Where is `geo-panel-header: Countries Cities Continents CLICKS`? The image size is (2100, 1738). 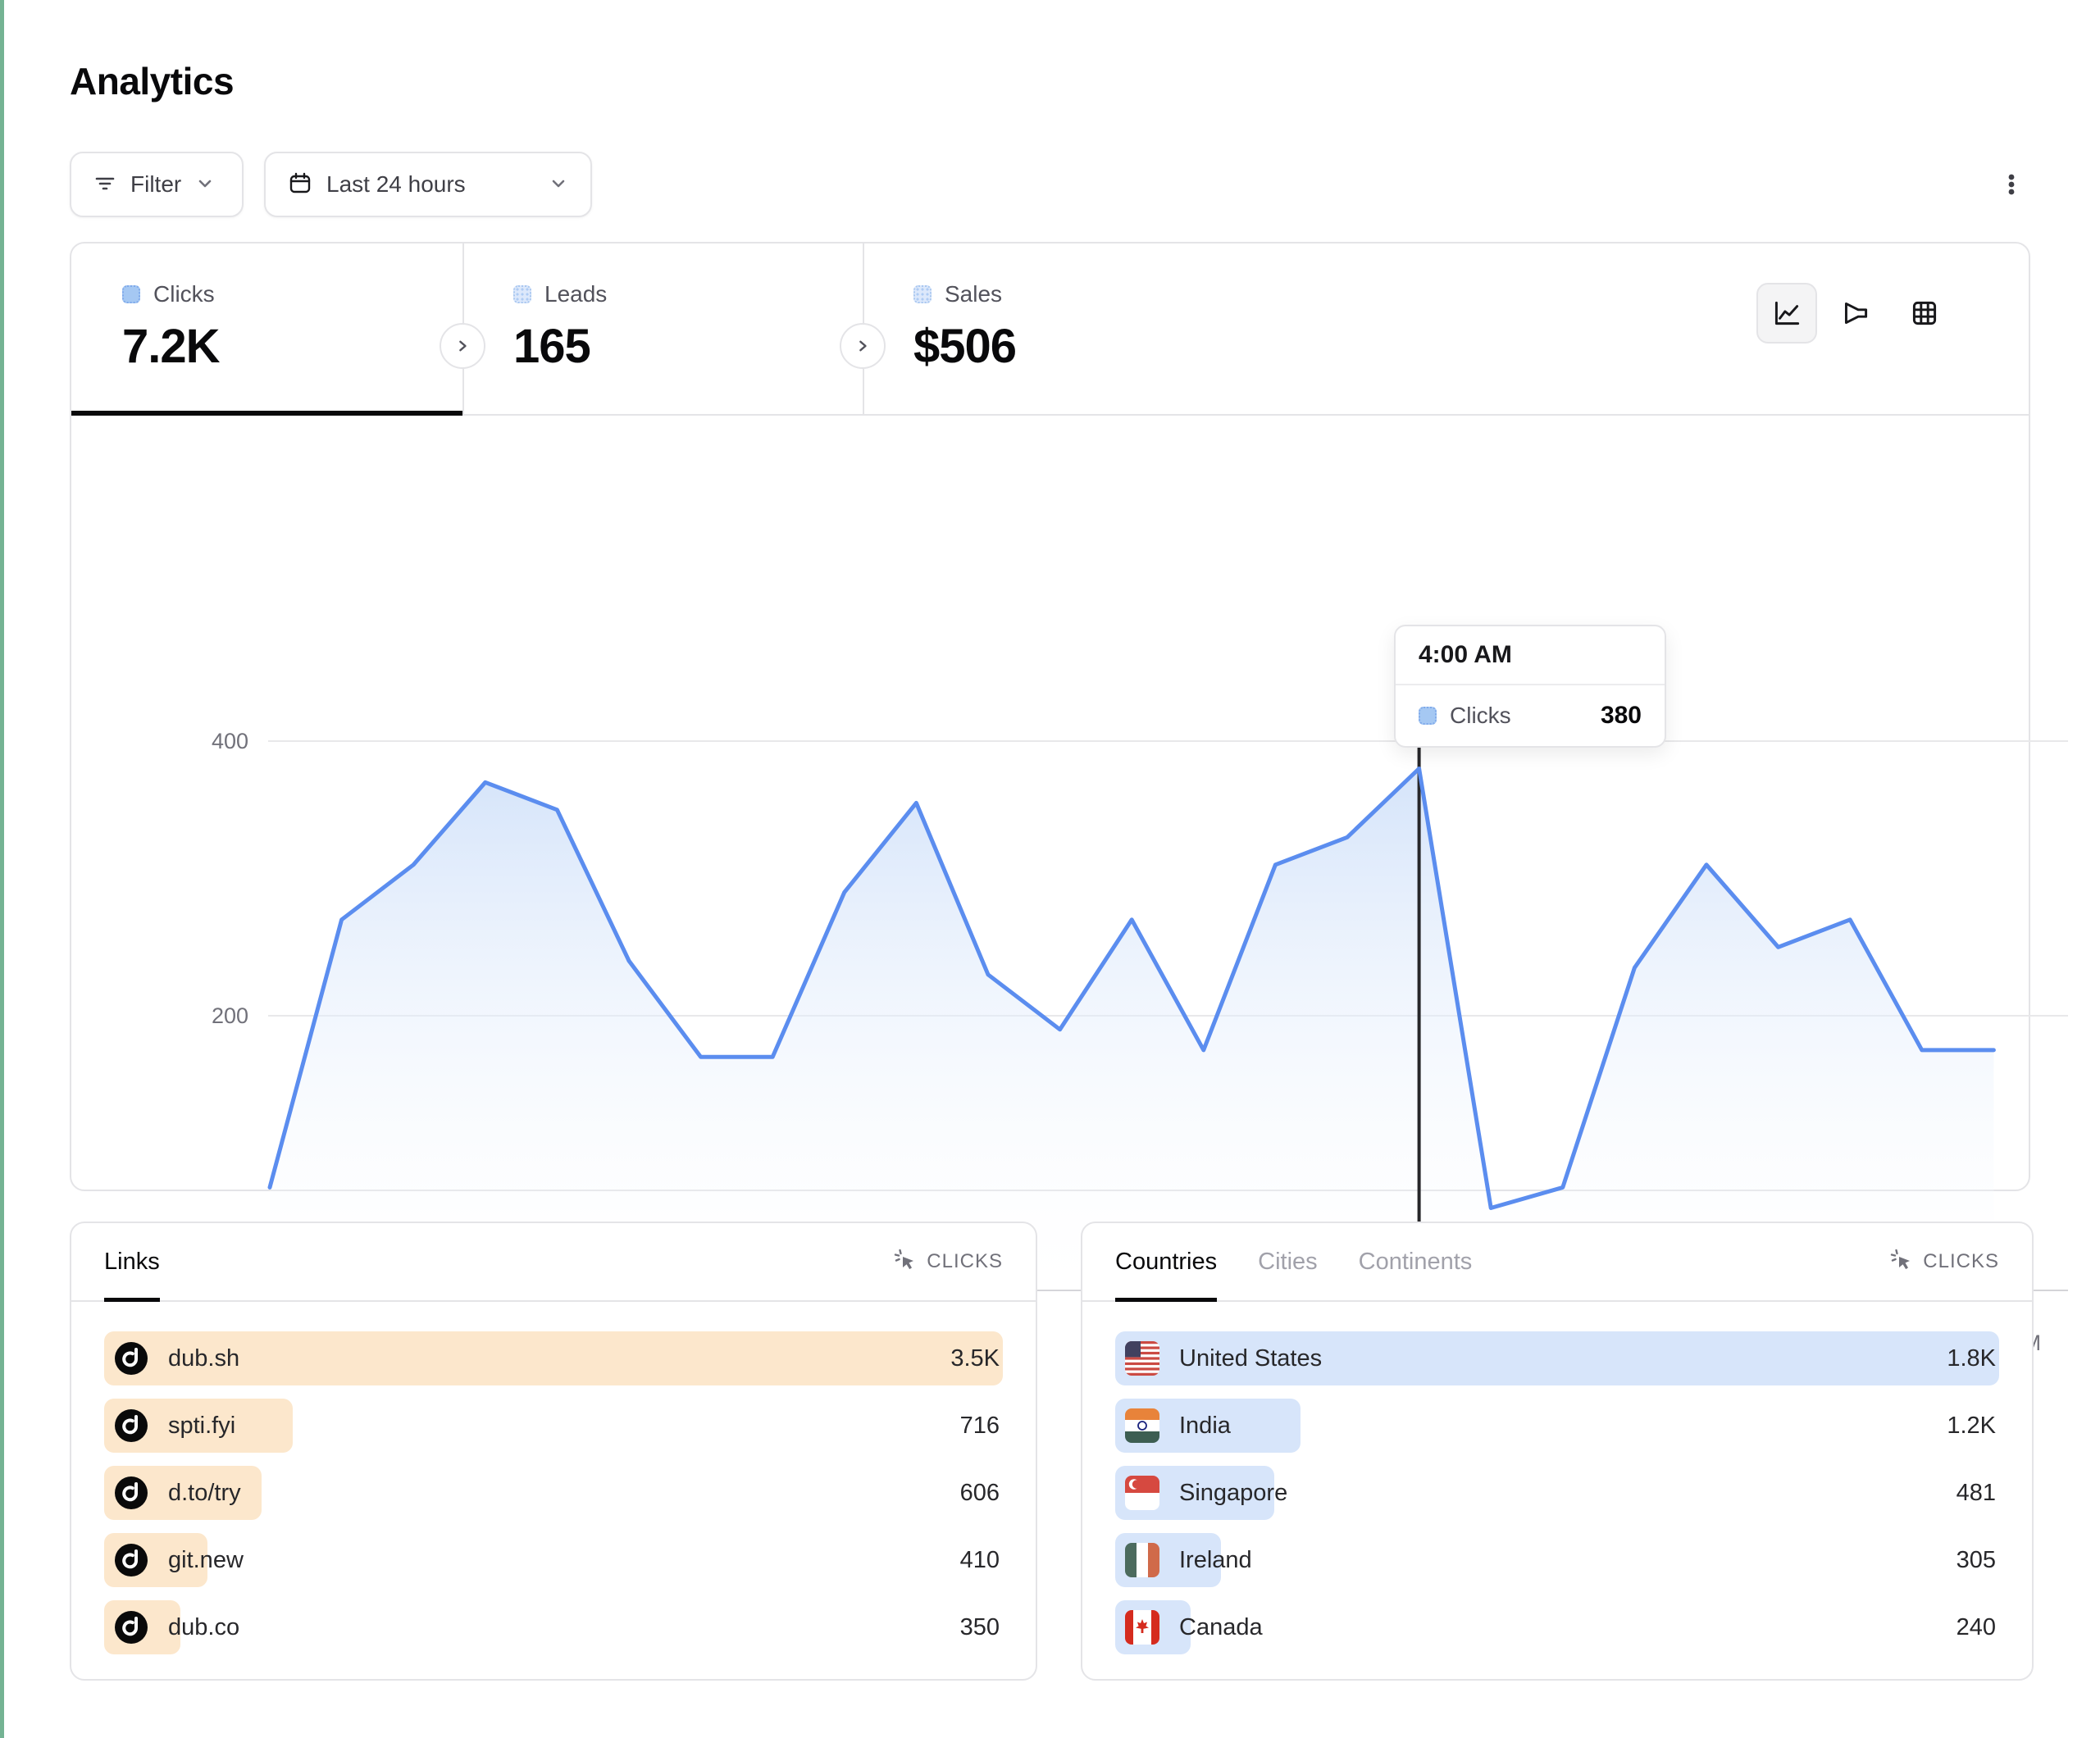
geo-panel-header: Countries Cities Continents CLICKS is located at coordinates (1557, 1262).